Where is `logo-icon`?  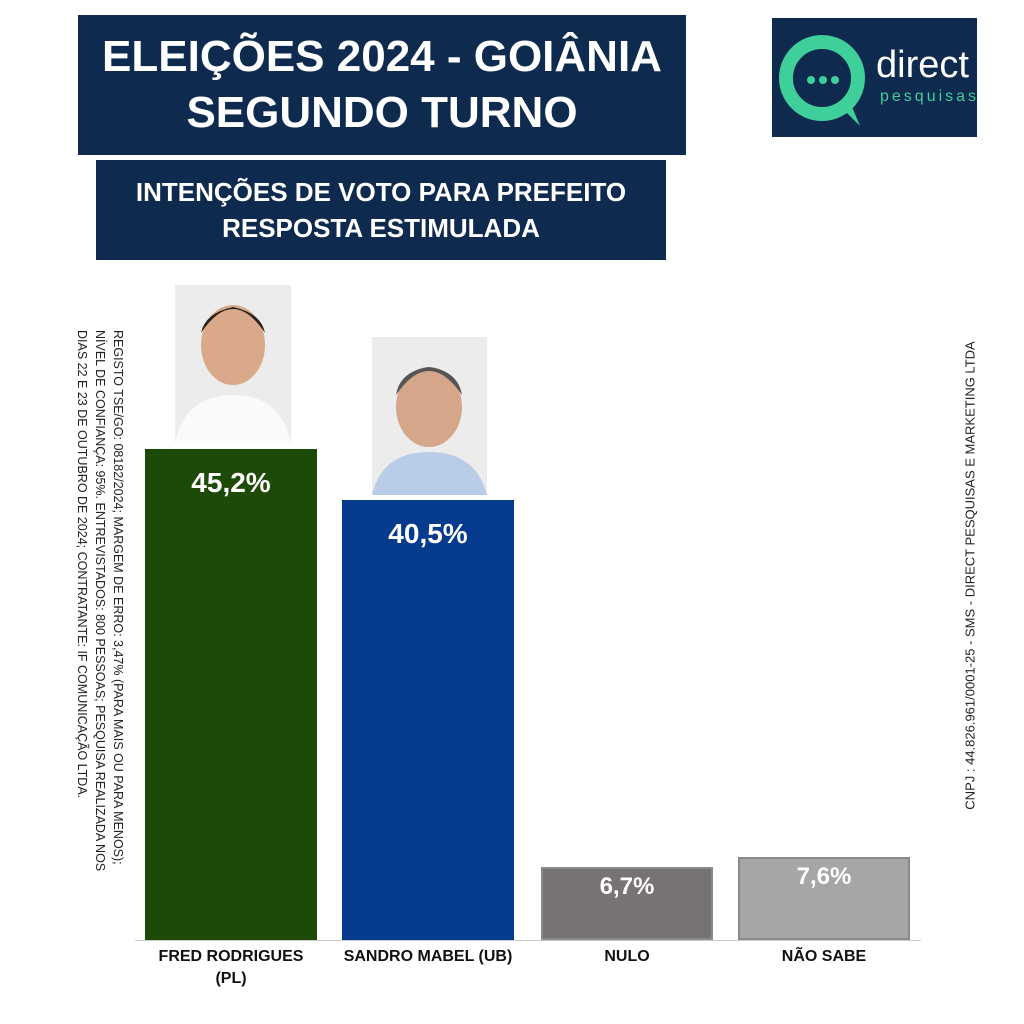 logo-icon is located at coordinates (822, 80).